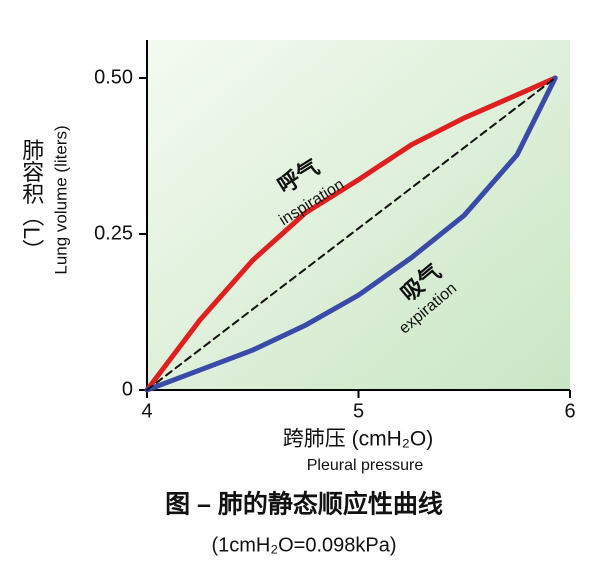 The width and height of the screenshot is (608, 582). I want to click on y-tick-label: 0.25, so click(113, 233).